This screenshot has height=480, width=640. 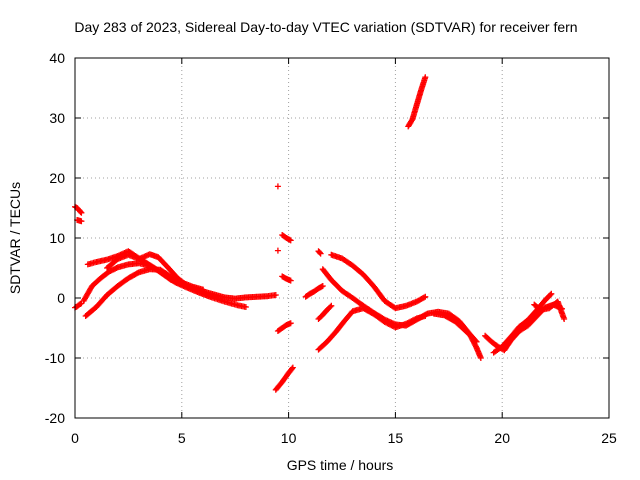 I want to click on series-seg-l, so click(x=284, y=327).